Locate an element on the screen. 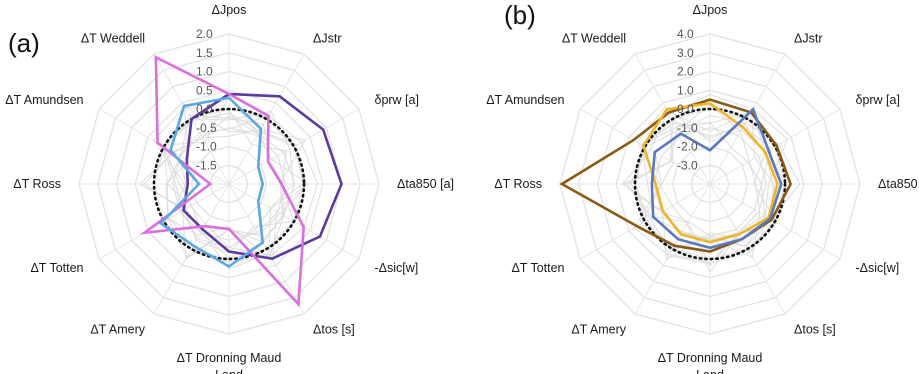 Image resolution: width=919 pixels, height=374 pixels. panel-a-letter: (a) is located at coordinates (24, 43).